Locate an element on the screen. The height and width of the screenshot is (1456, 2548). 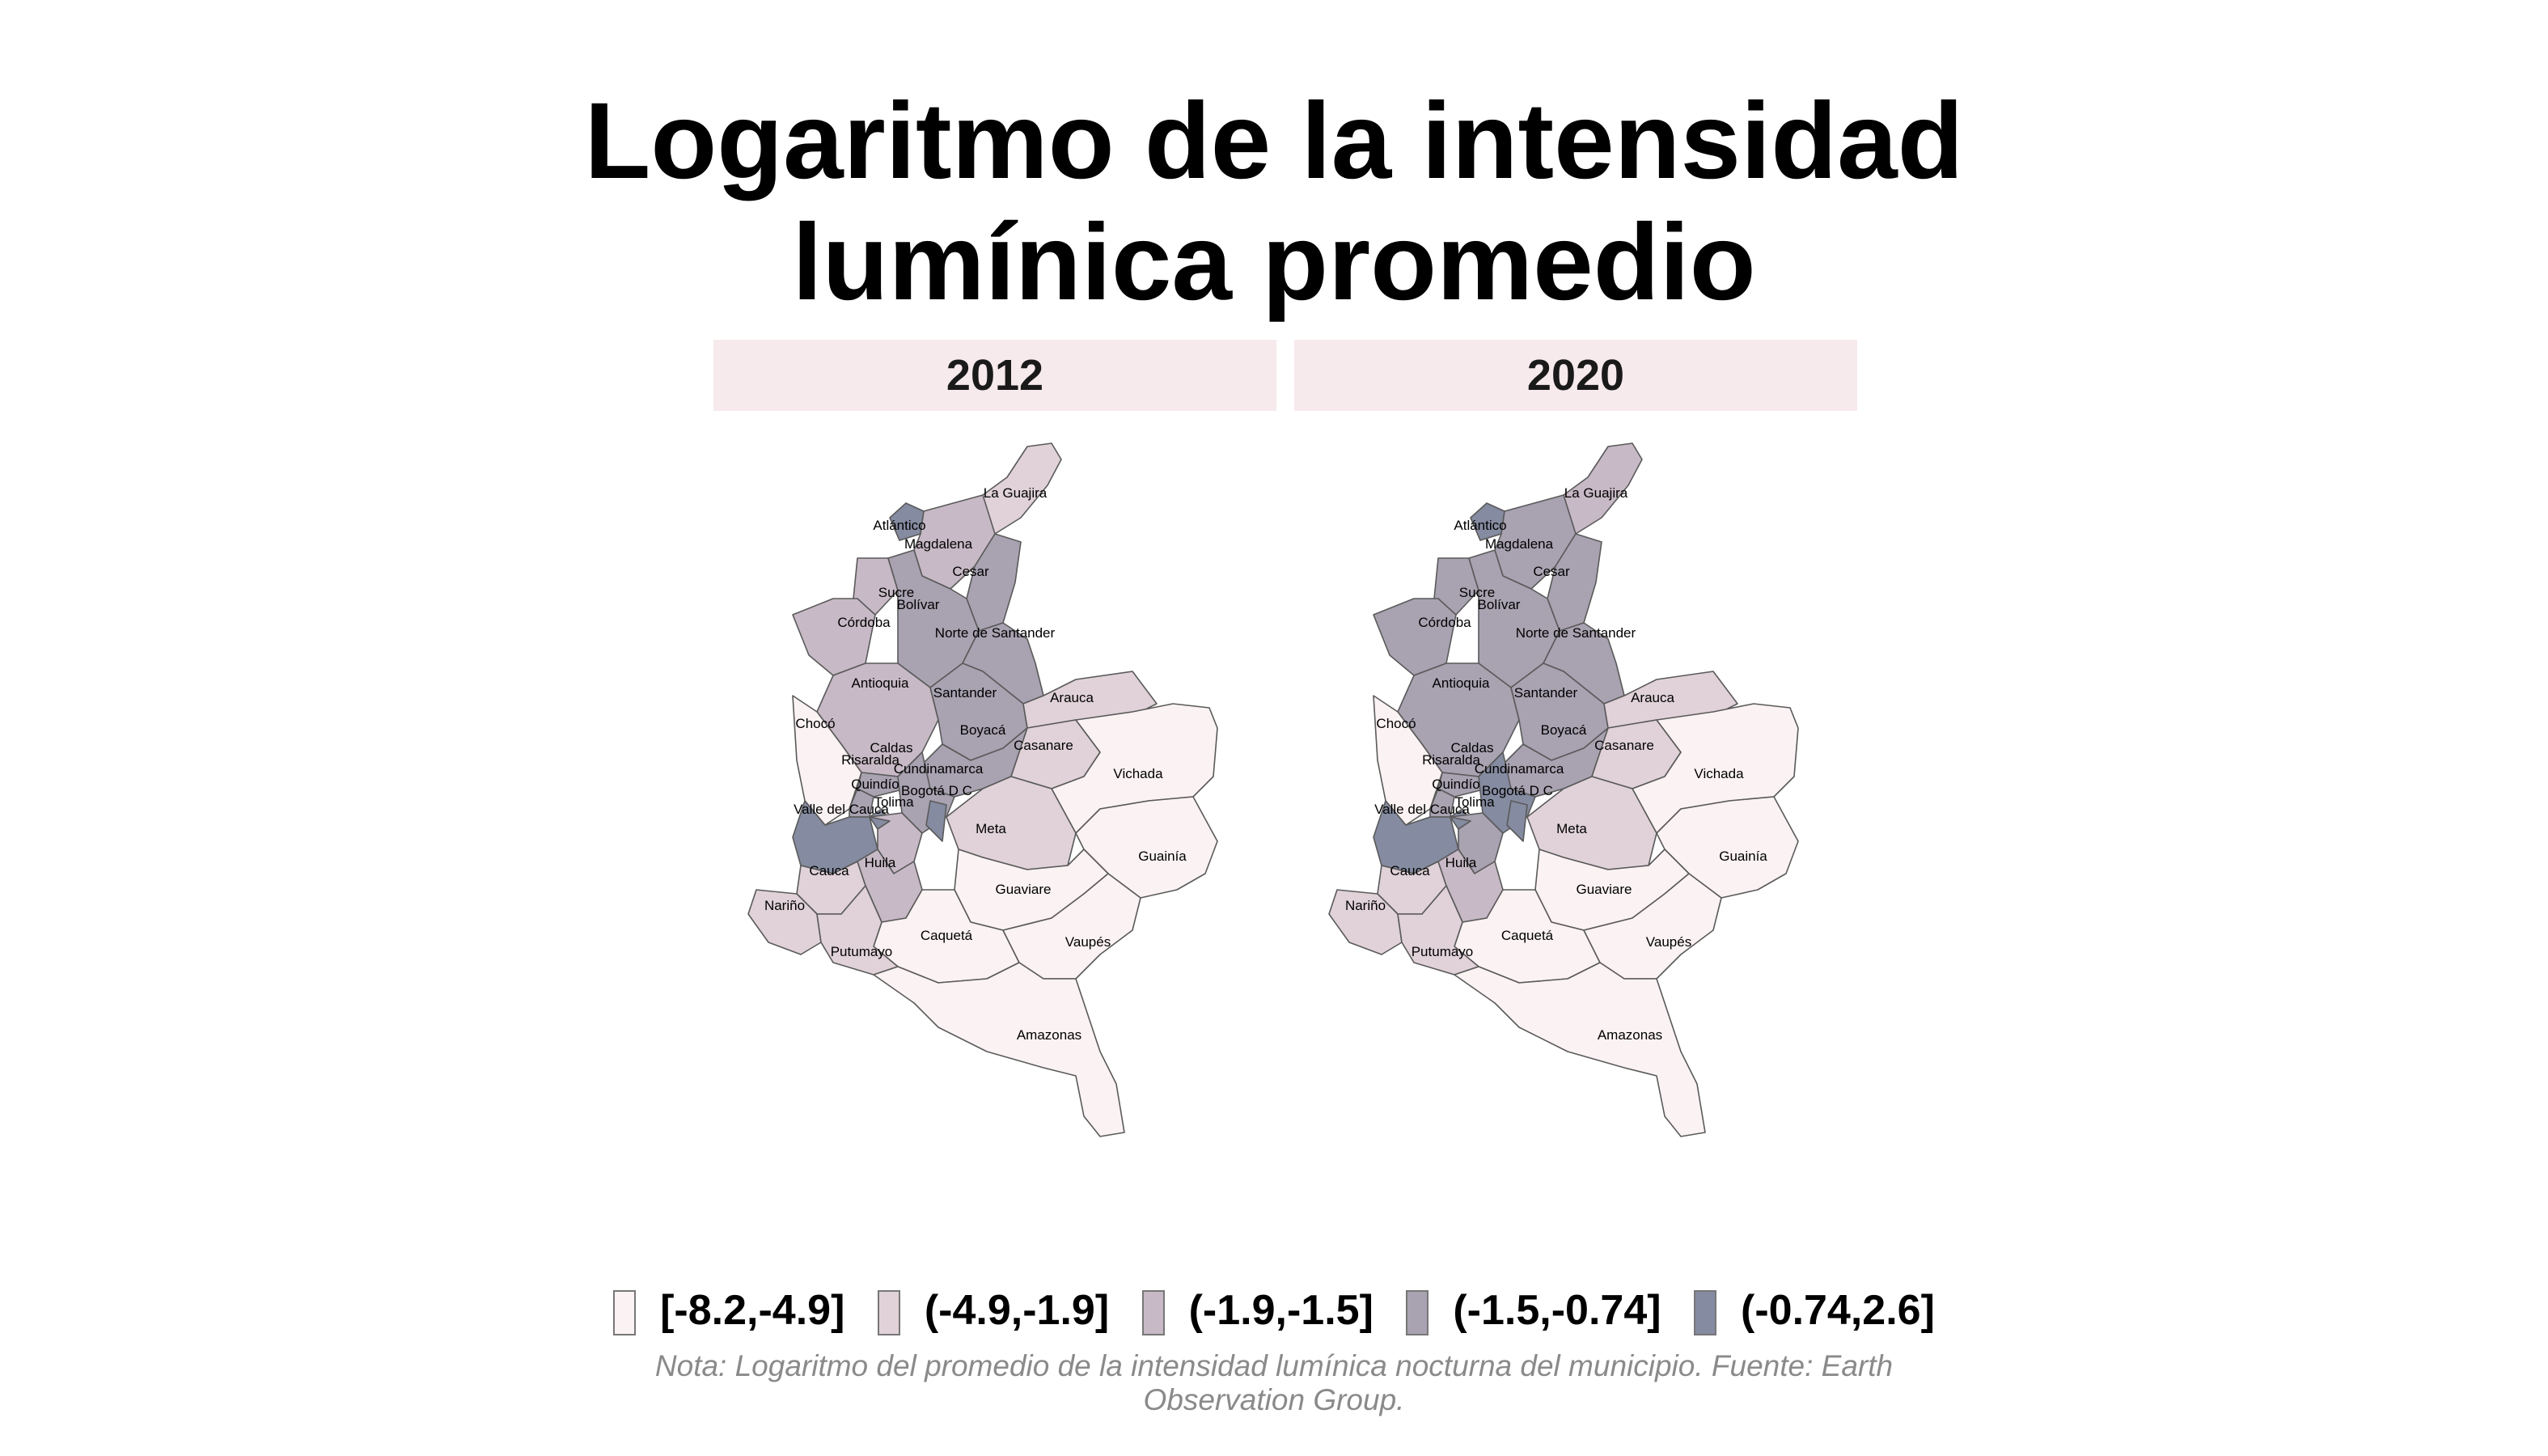
panel-label-2012: 2012 is located at coordinates (994, 375).